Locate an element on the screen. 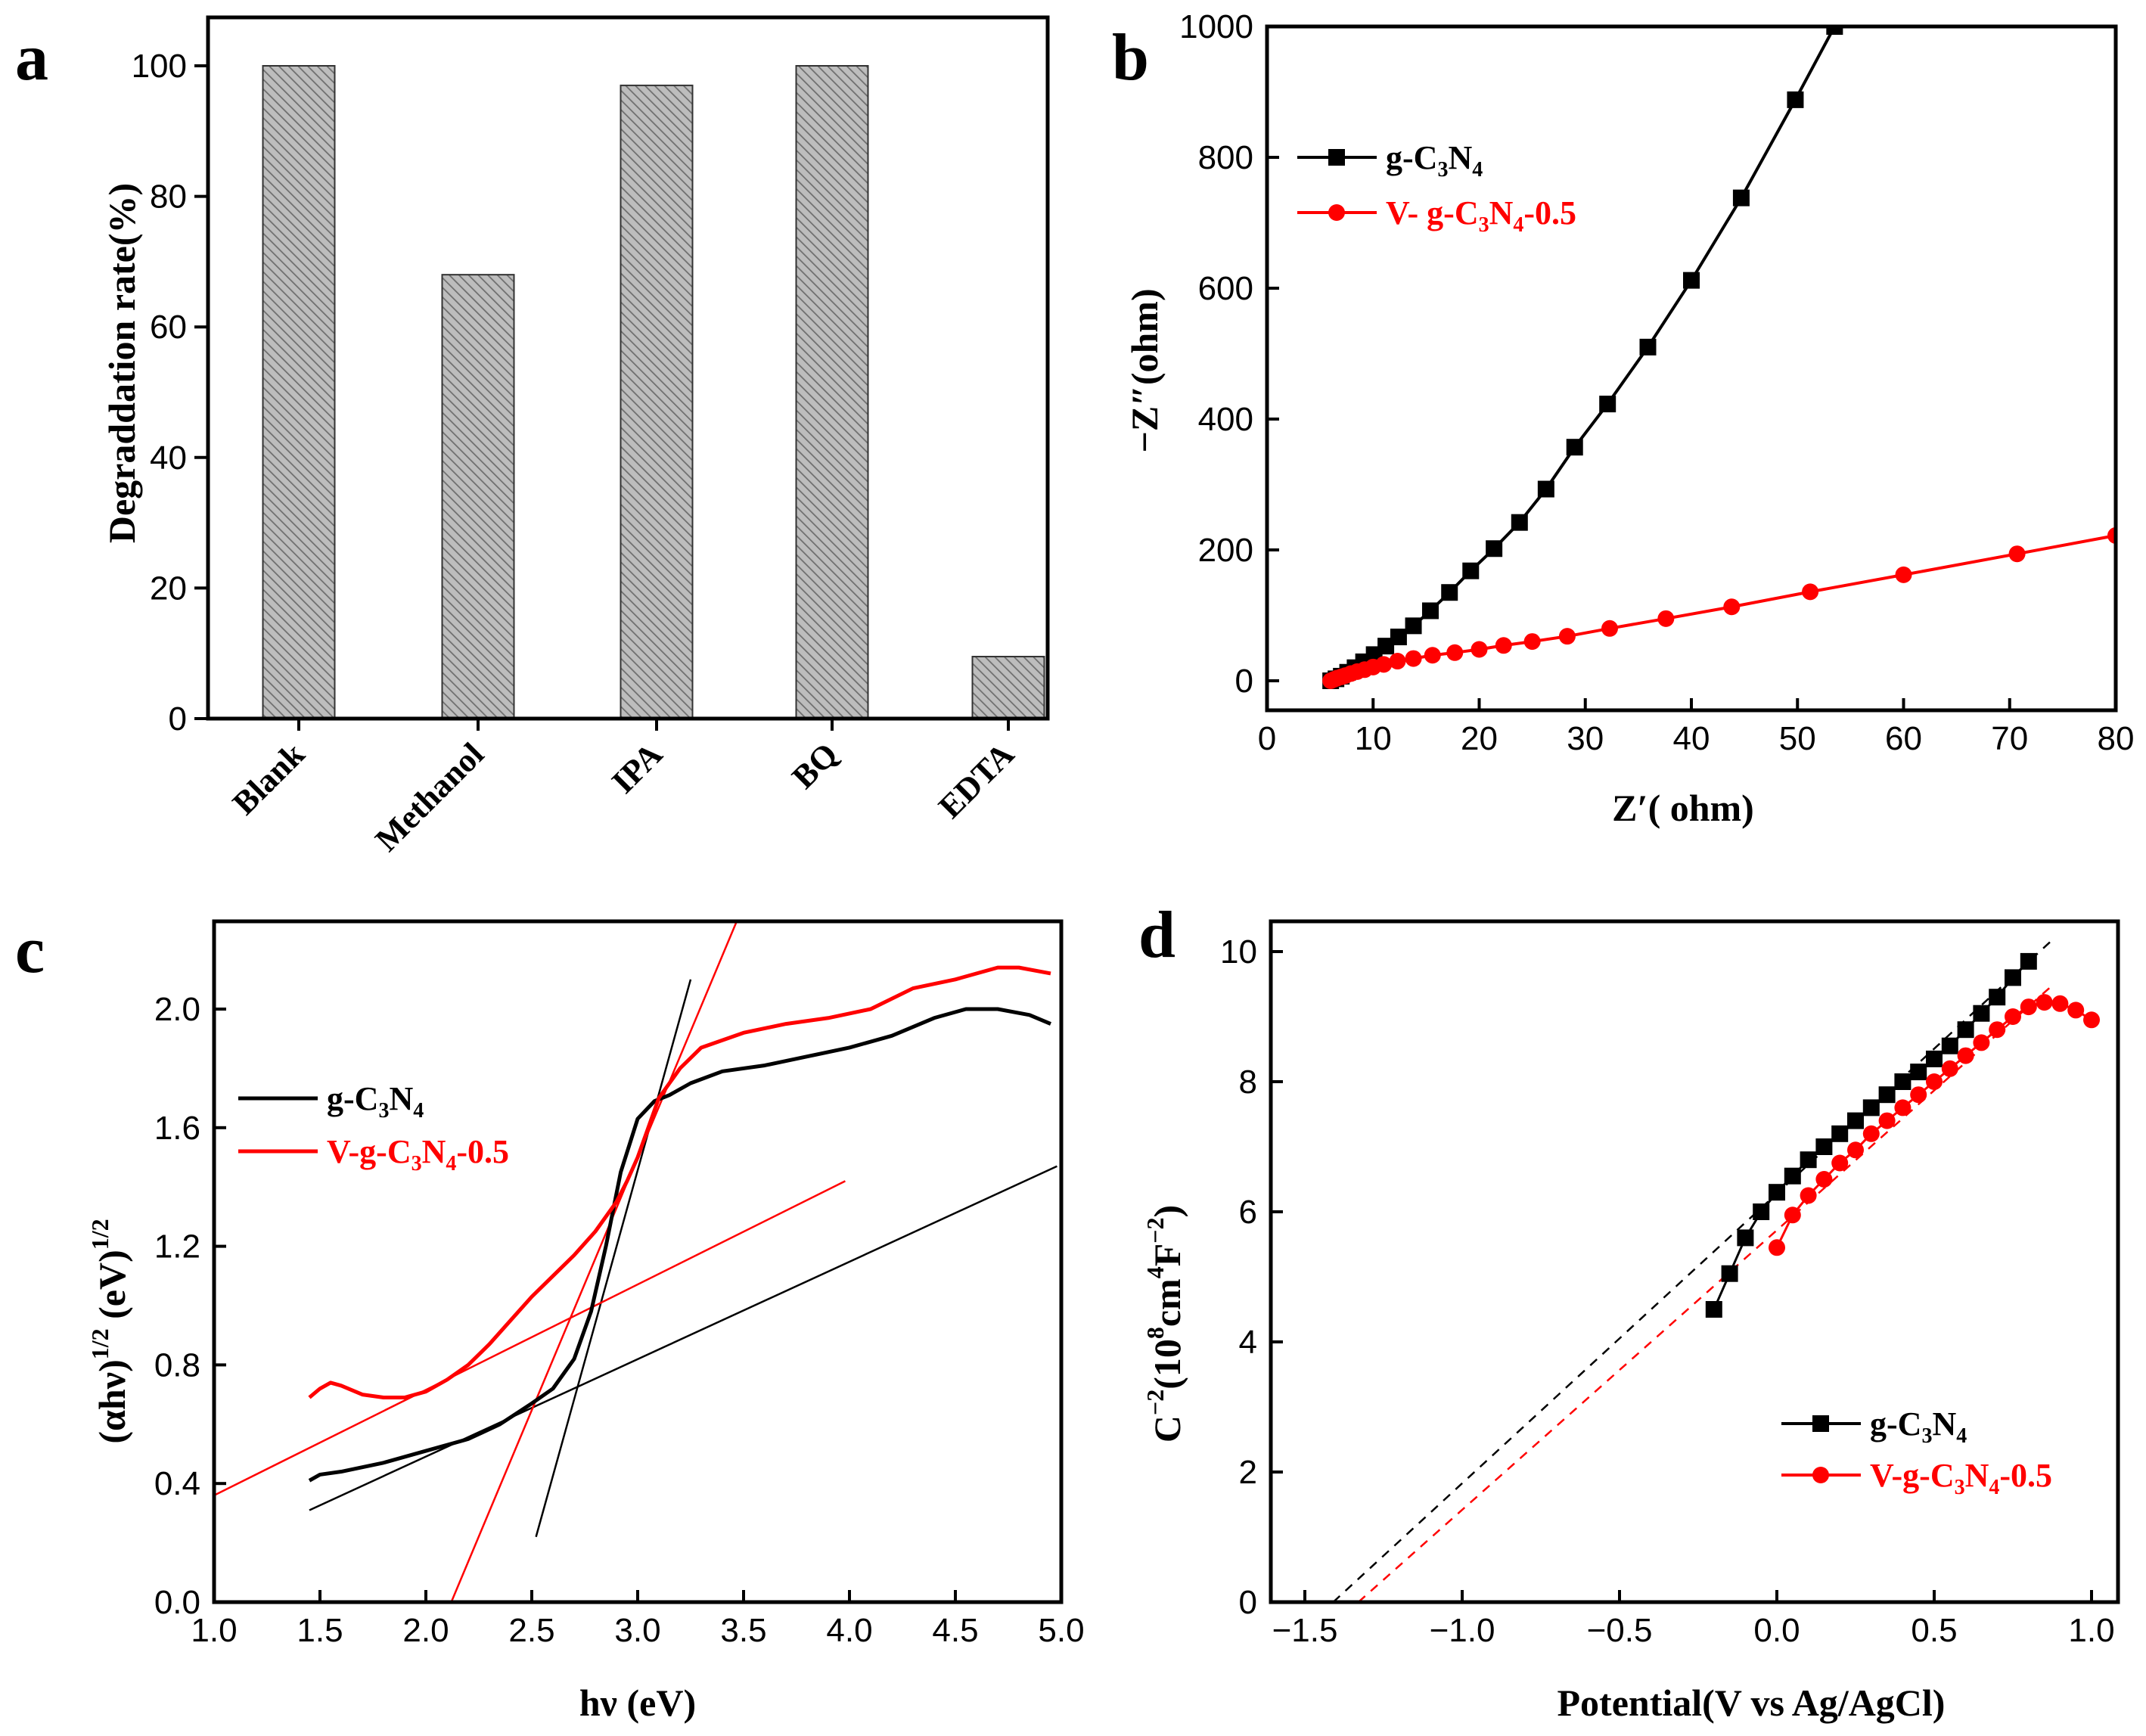 Image resolution: width=2146 pixels, height=1736 pixels. panel-c-fit-line is located at coordinates (530, 1338).